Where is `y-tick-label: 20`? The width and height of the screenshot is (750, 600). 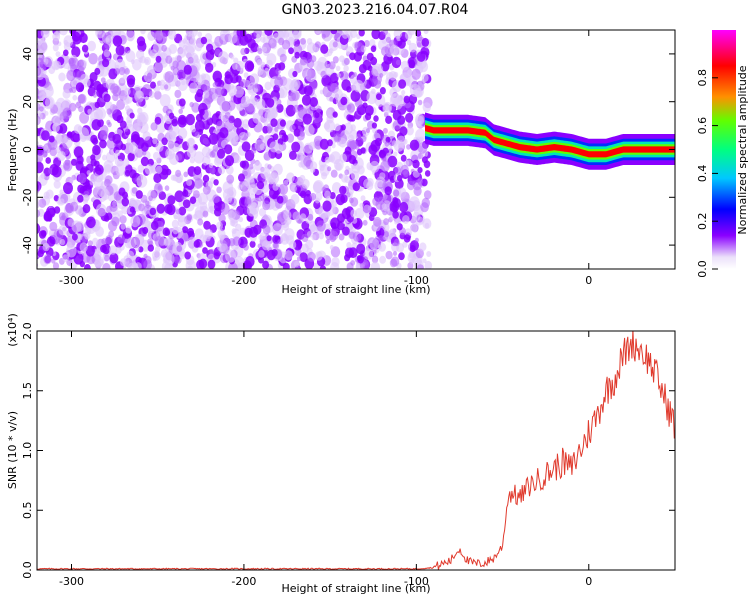
y-tick-label: 20 is located at coordinates (27, 102).